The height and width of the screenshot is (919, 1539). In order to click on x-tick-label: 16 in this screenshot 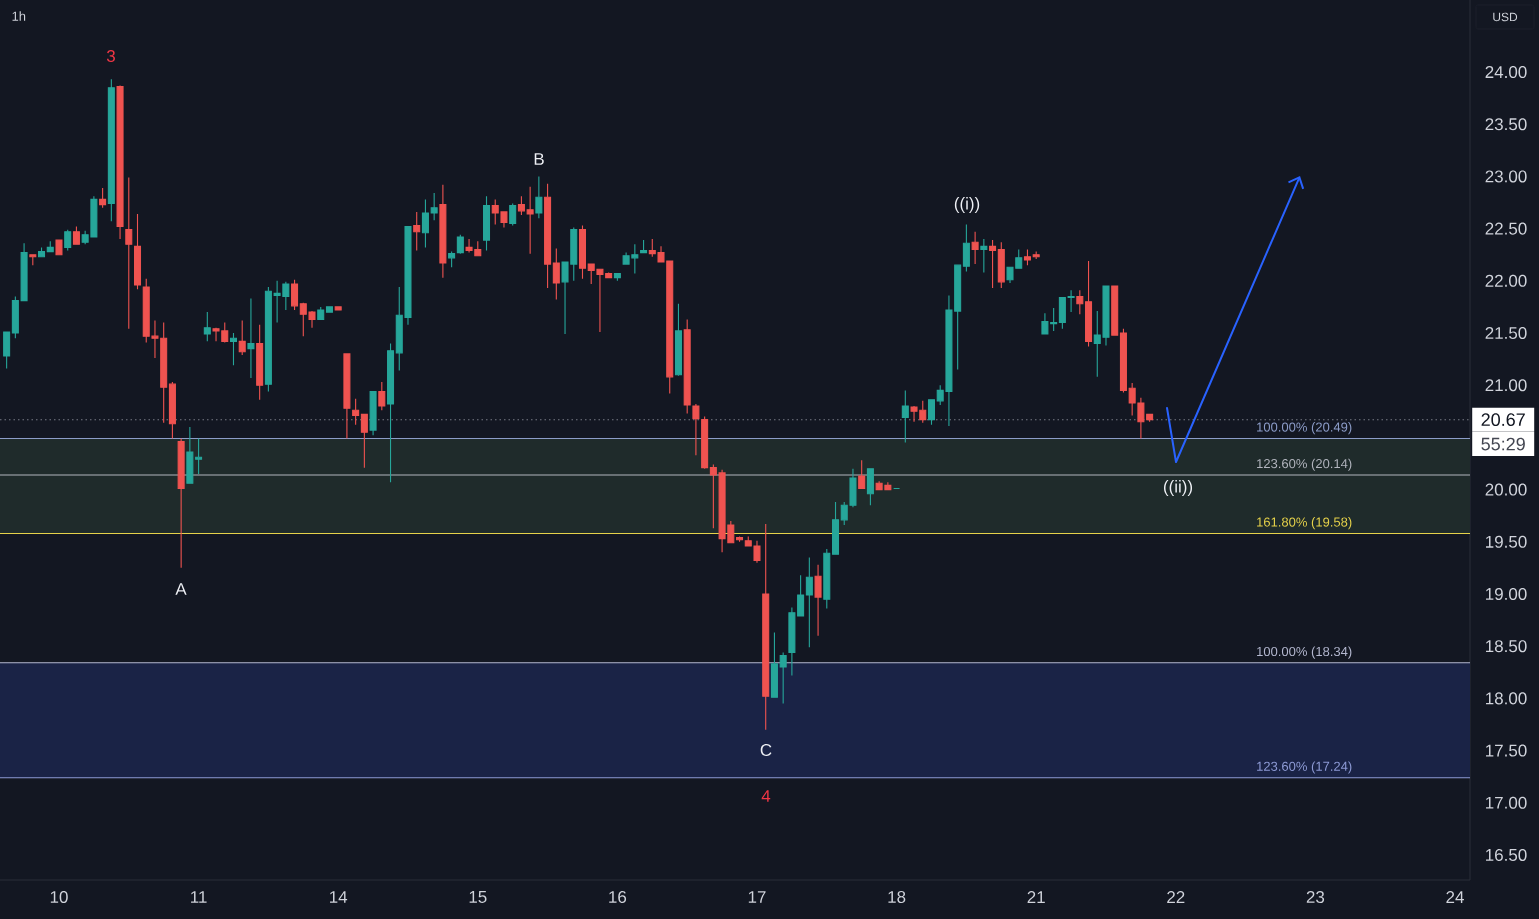, I will do `click(618, 897)`.